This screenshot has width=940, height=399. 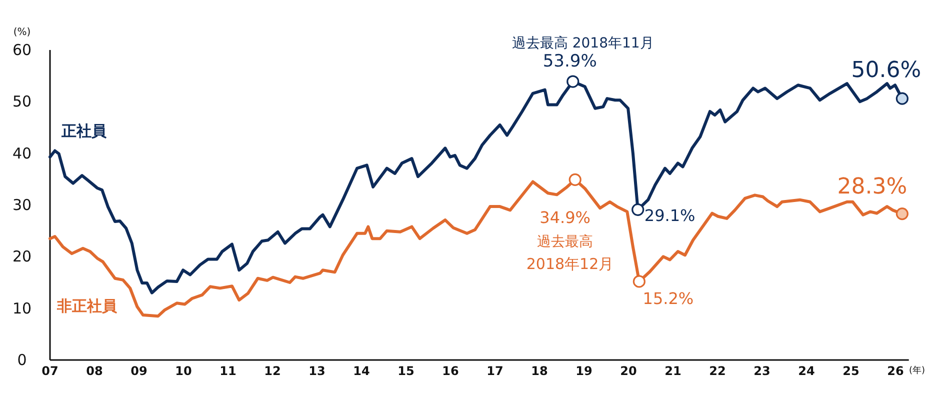 I want to click on x-tick-label: 14, so click(x=361, y=371).